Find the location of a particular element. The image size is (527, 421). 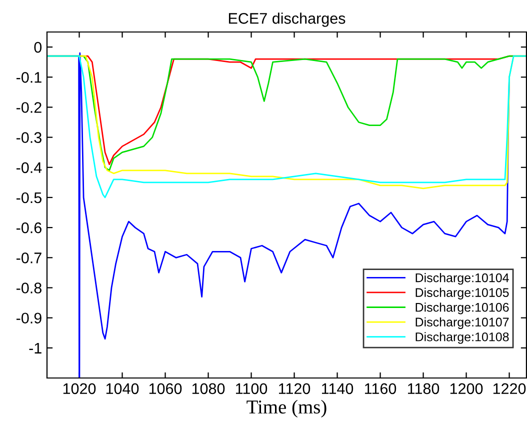

x-tick-label: 1100 is located at coordinates (252, 388).